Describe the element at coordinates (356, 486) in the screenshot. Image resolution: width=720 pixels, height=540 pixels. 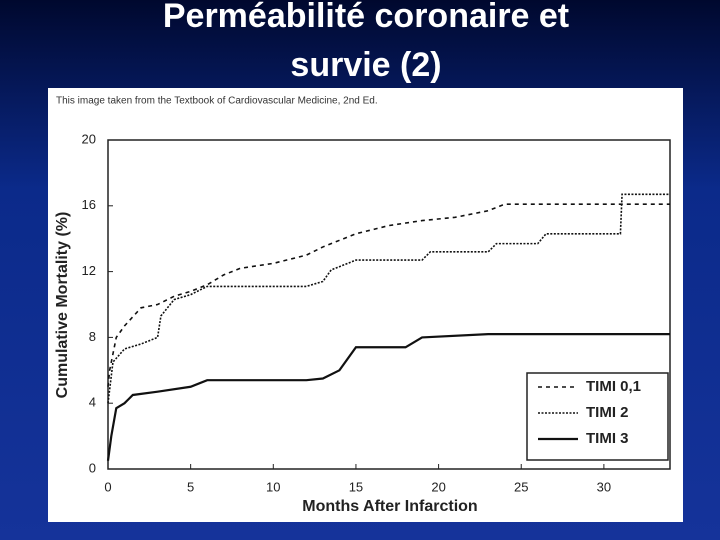
I see `x-tick-label: 15` at that location.